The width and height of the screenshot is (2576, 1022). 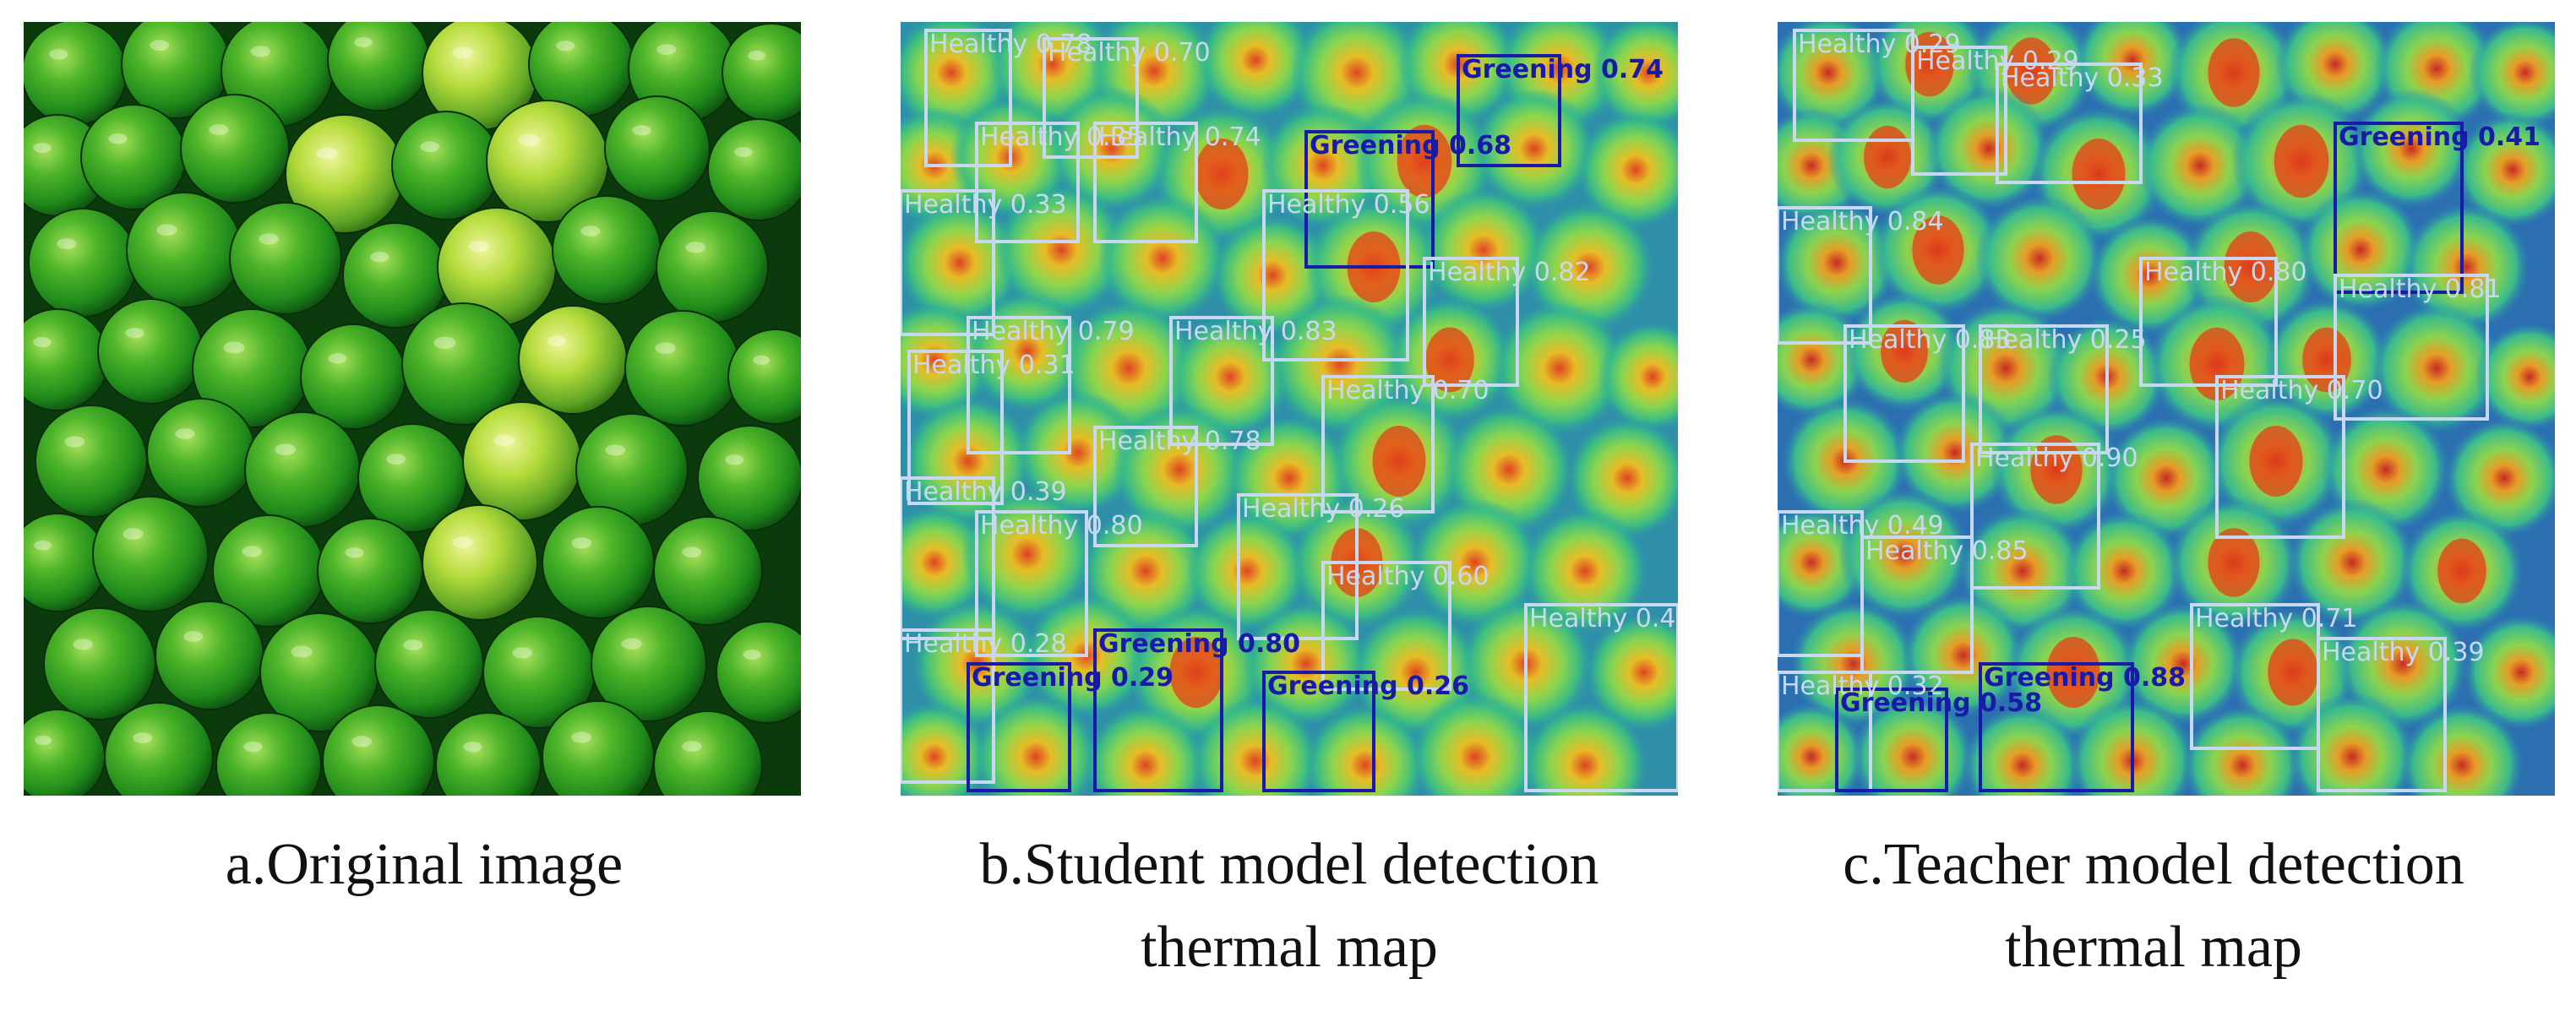 What do you see at coordinates (1410, 145) in the screenshot?
I see `detection-label: Greening 0.68` at bounding box center [1410, 145].